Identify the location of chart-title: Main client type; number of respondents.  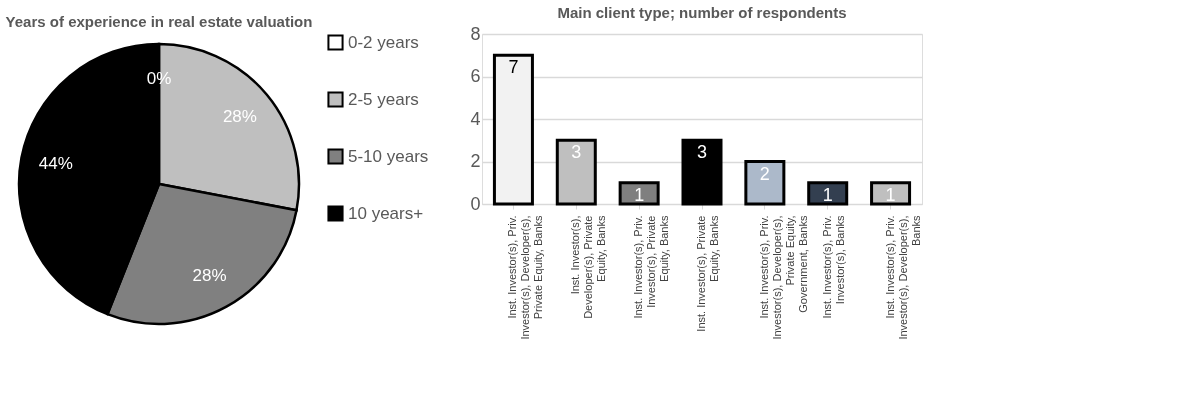
(702, 12).